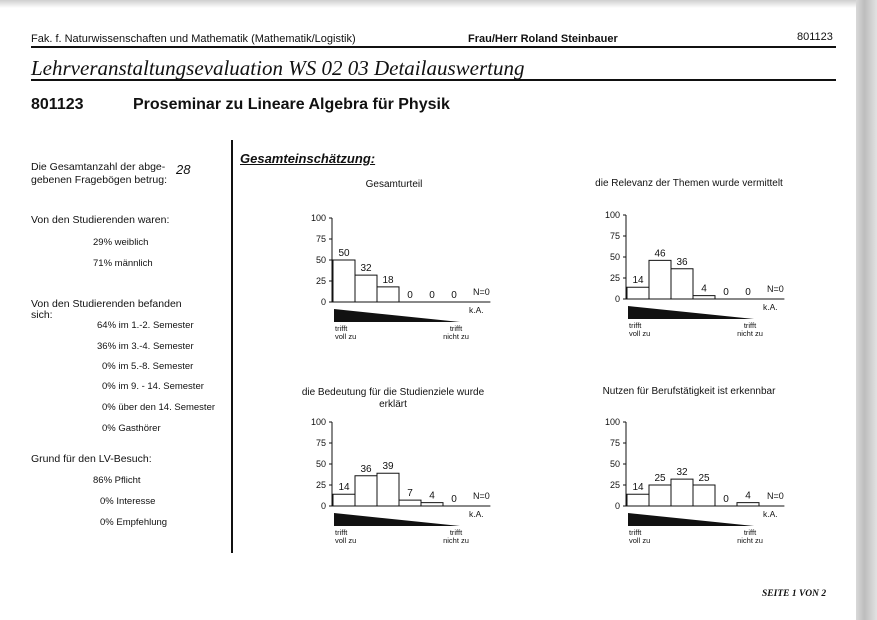  I want to click on chart-title-line1: die Bedeutung für die Studienziele wurde, so click(393, 392).